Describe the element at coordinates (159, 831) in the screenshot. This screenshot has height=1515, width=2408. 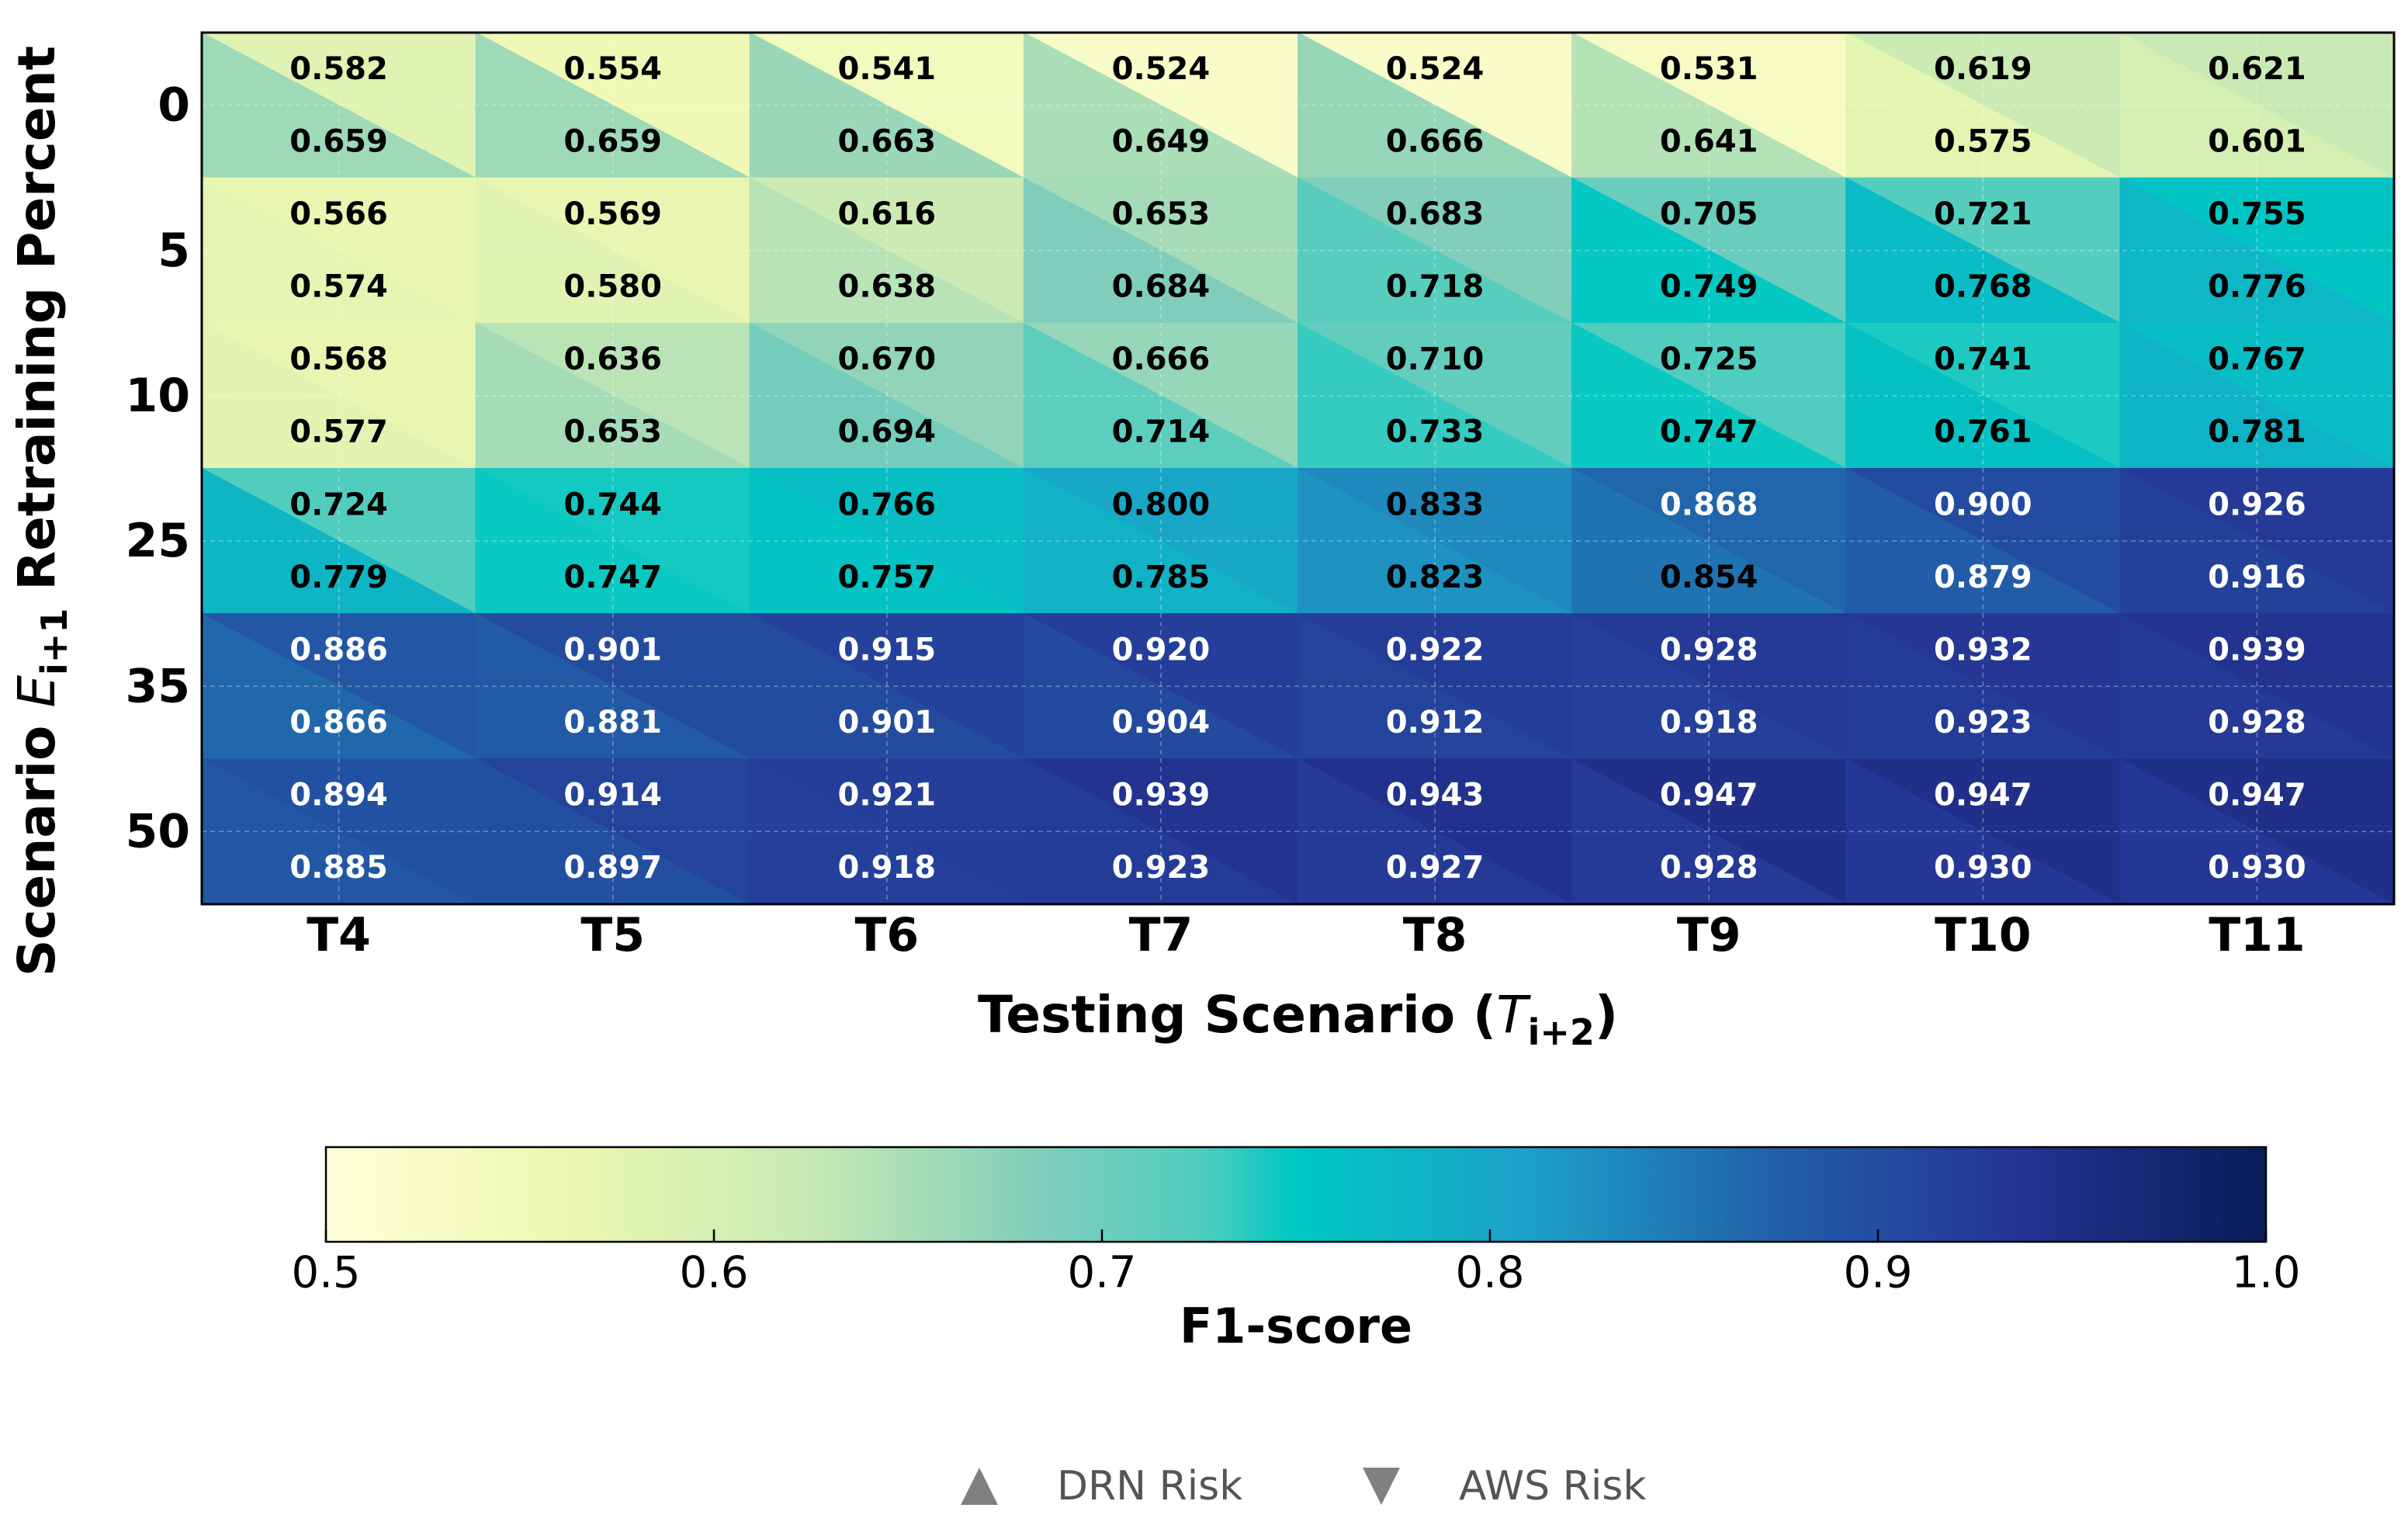
I see `y-tick-label: 50` at that location.